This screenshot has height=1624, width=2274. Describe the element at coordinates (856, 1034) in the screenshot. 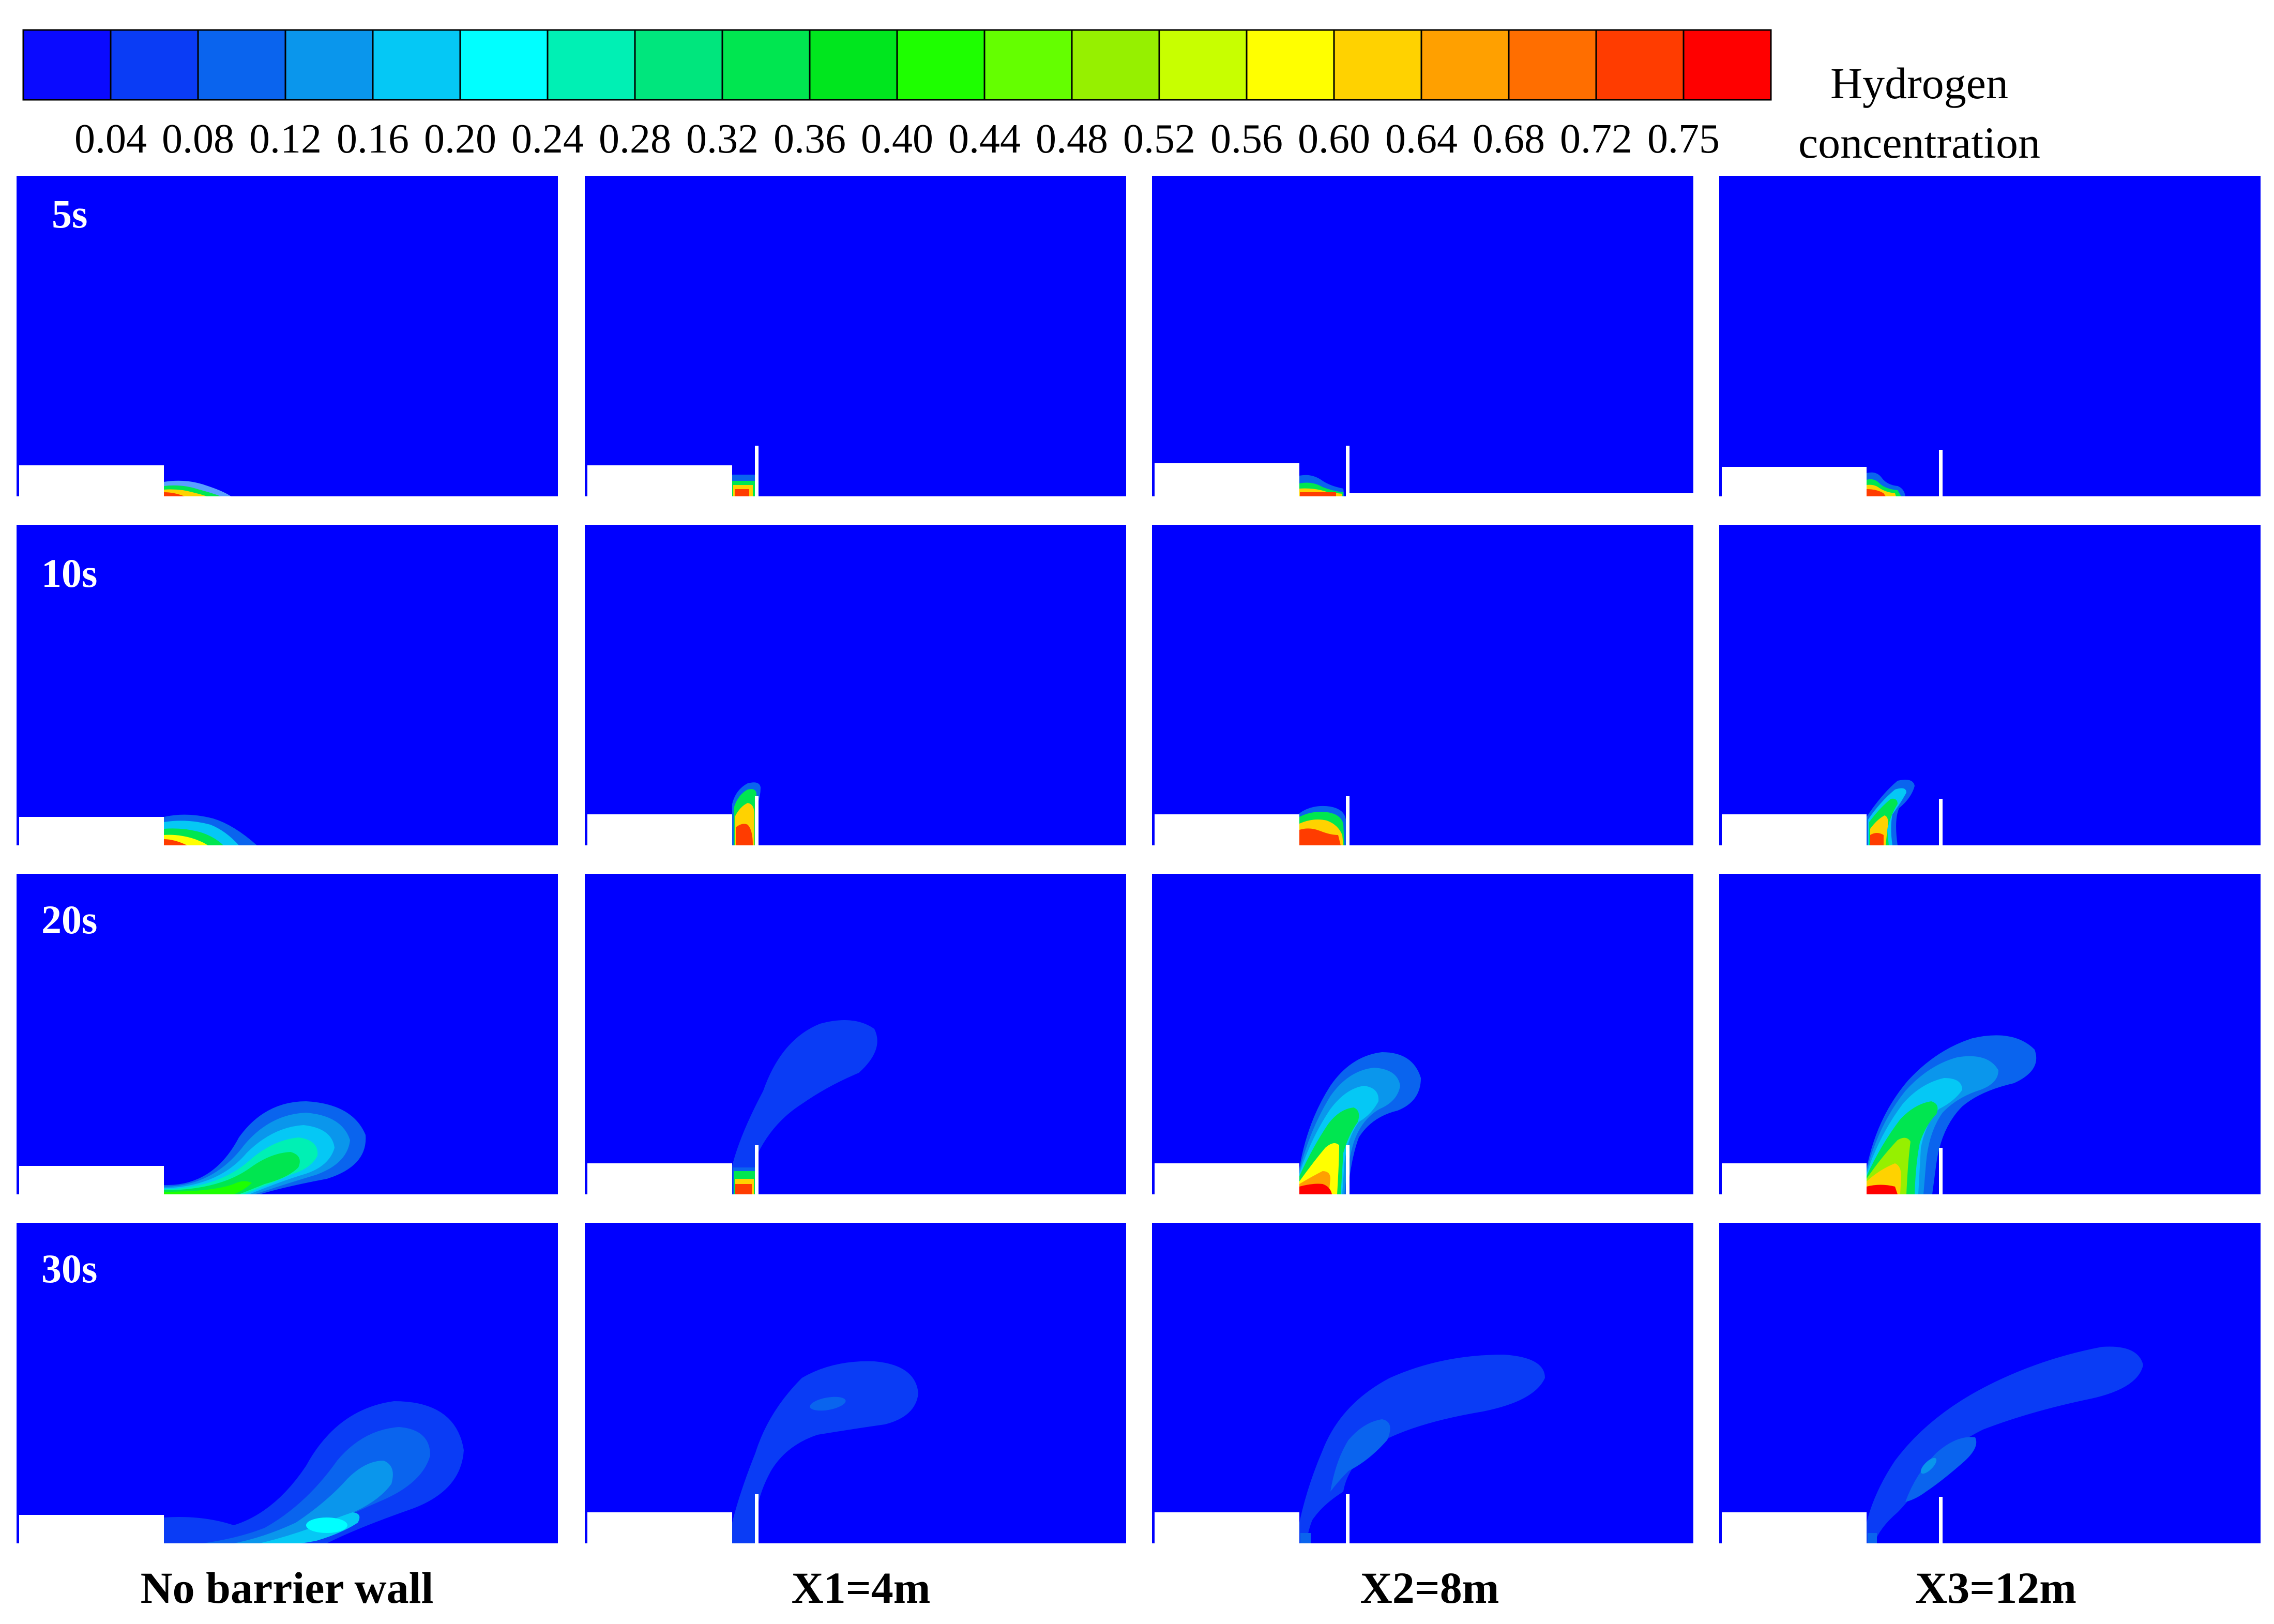

I see `panel-20s-x1` at that location.